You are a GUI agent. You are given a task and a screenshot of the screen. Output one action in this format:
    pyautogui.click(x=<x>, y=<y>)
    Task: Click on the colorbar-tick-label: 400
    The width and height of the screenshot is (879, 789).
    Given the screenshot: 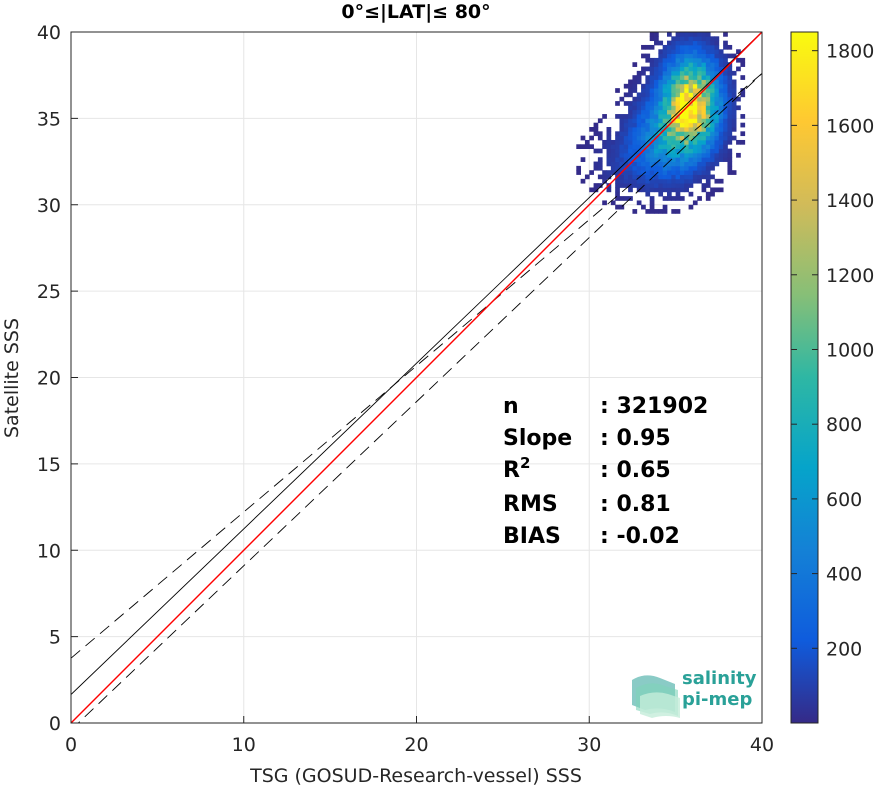 What is the action you would take?
    pyautogui.click(x=844, y=575)
    